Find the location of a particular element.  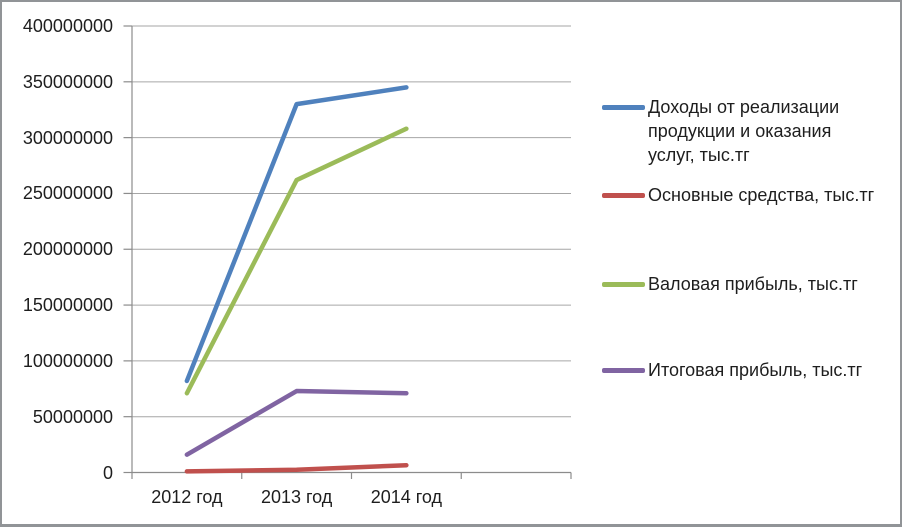

y-axis-tick-label: 400000000 is located at coordinates (67, 26).